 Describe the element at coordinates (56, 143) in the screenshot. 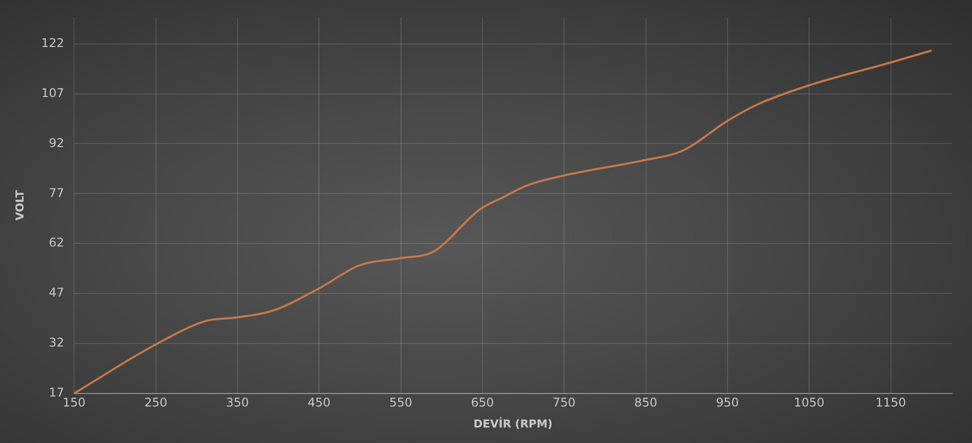

I see `y-tick-label: 92` at that location.